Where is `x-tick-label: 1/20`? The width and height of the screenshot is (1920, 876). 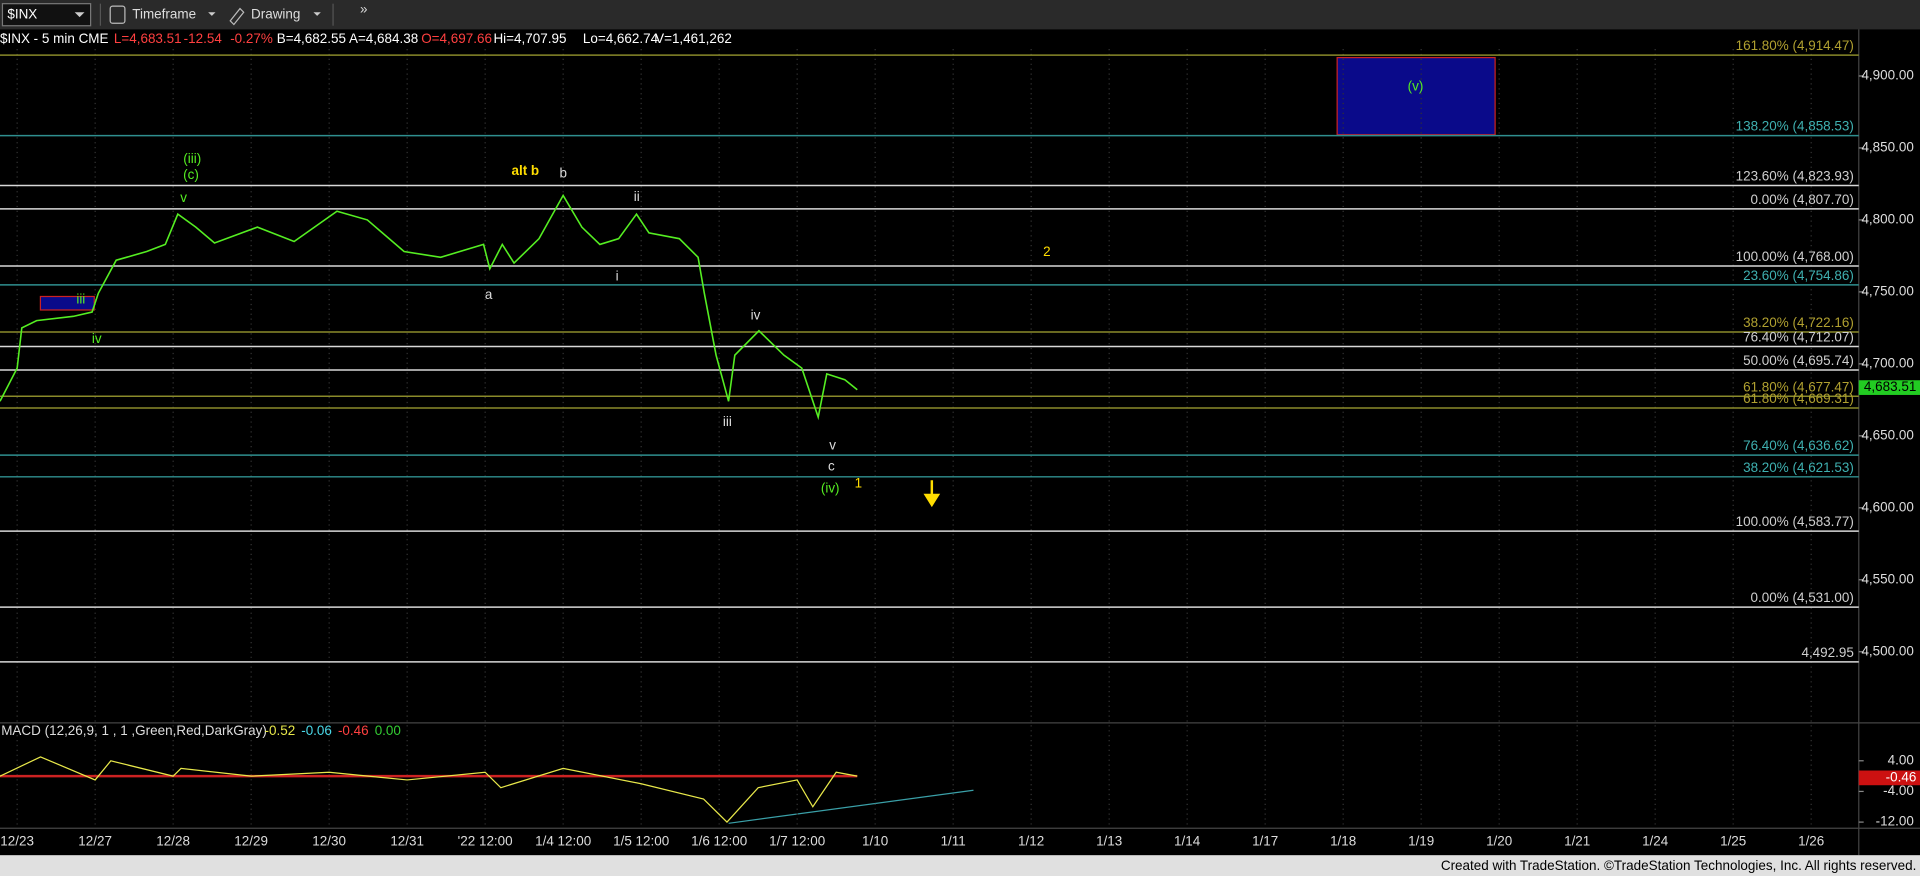
x-tick-label: 1/20 is located at coordinates (1499, 840).